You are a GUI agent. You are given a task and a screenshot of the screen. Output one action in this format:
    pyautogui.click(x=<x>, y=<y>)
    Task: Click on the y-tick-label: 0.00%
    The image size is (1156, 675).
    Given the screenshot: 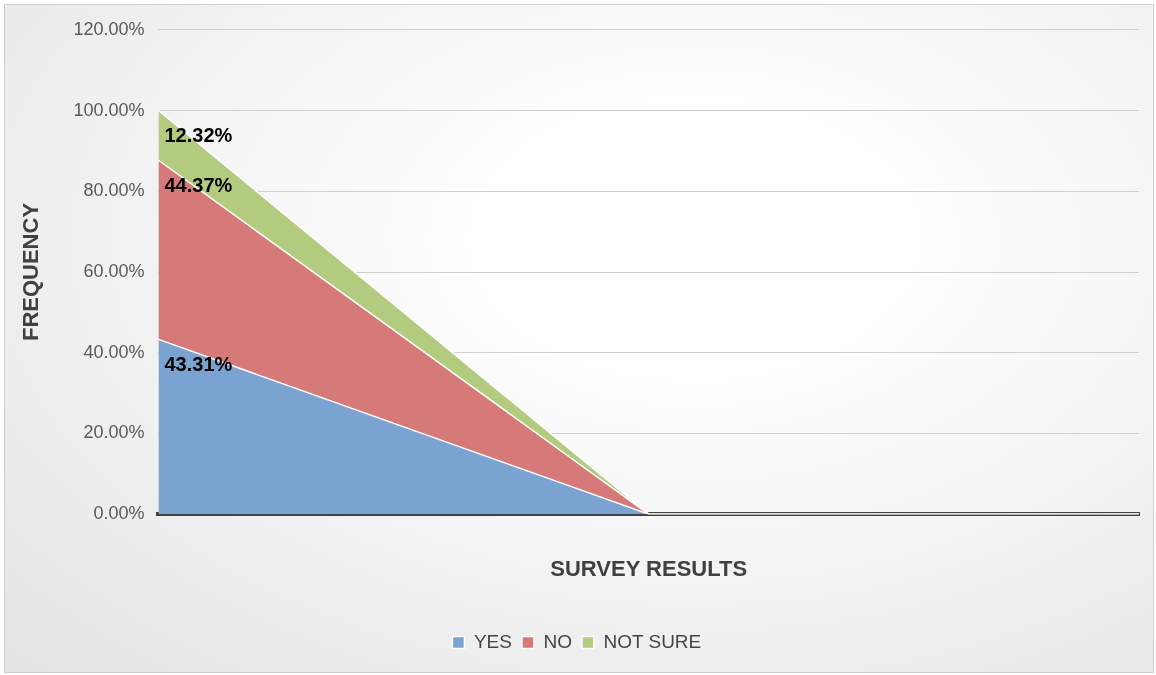 What is the action you would take?
    pyautogui.click(x=119, y=513)
    